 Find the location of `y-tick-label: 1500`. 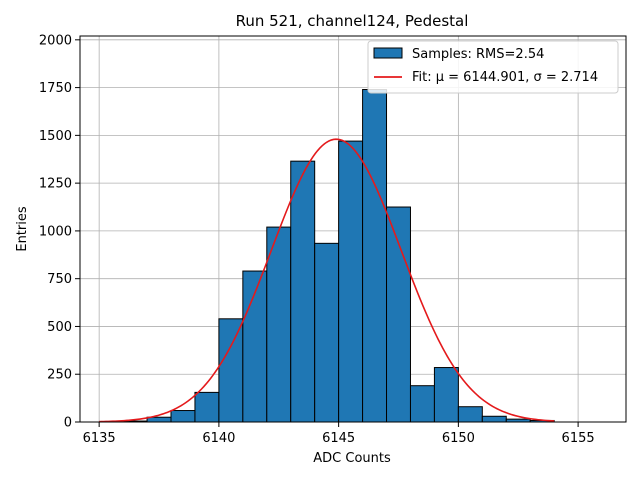

y-tick-label: 1500 is located at coordinates (55, 136).